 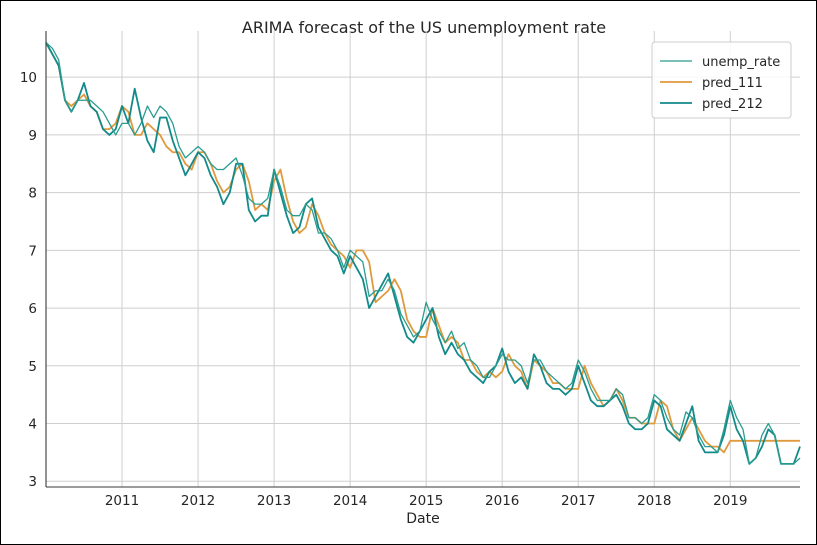 What do you see at coordinates (32, 194) in the screenshot?
I see `y-tick-label: 8` at bounding box center [32, 194].